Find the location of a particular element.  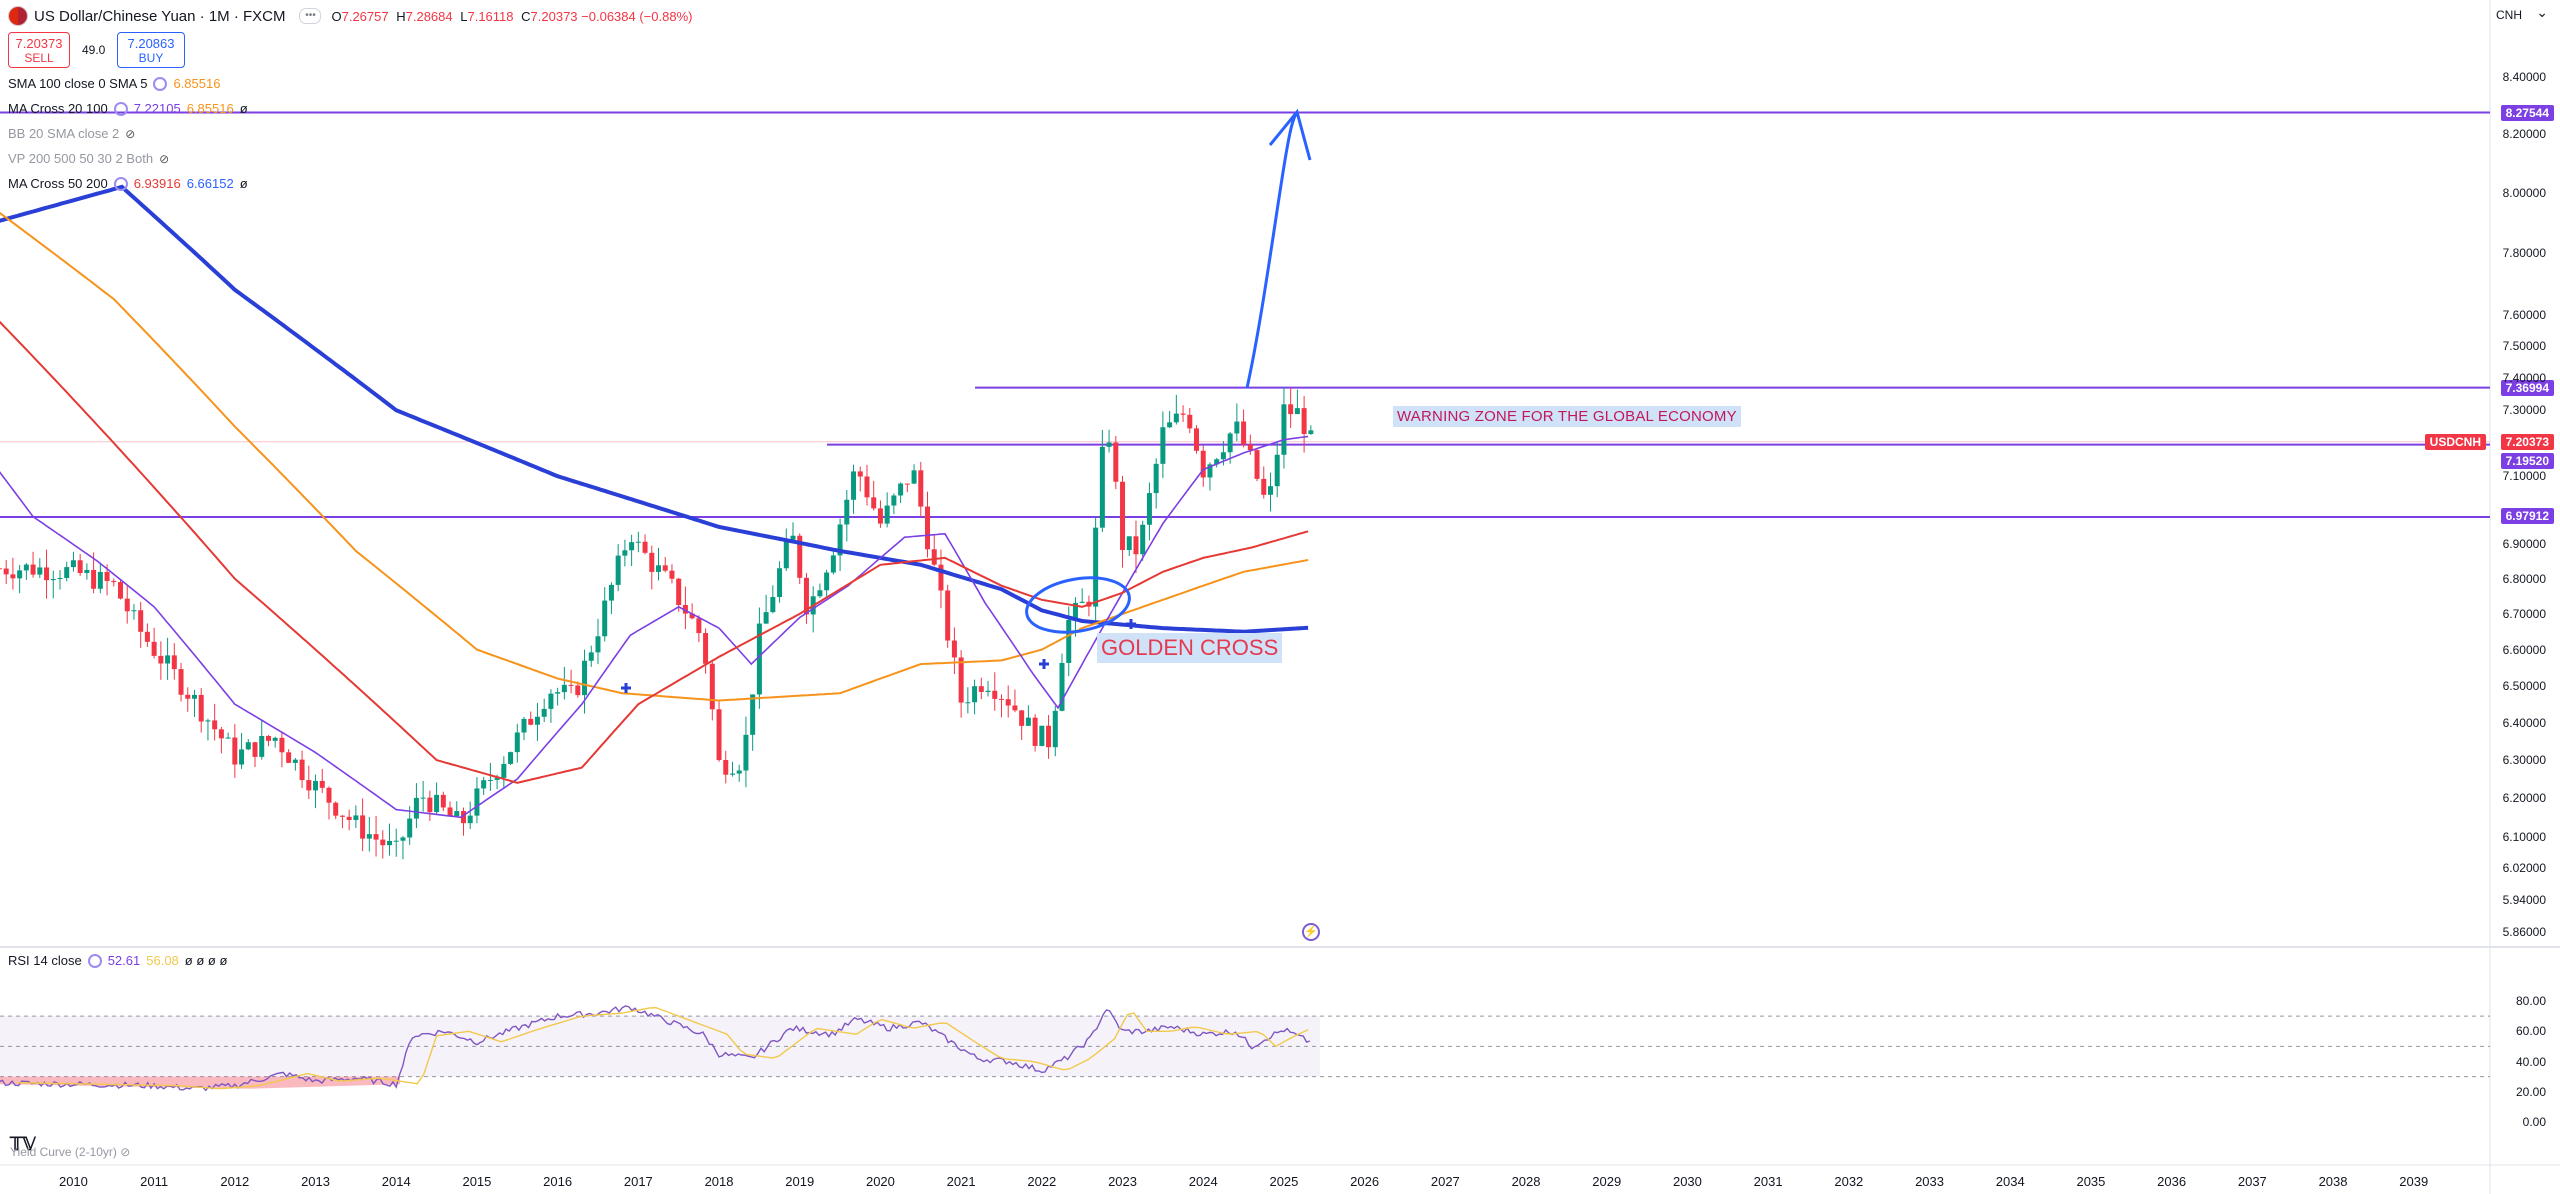

rsi-legend: RSI 14 close 52.61 56.08 ø ø ø ø is located at coordinates (118, 960).